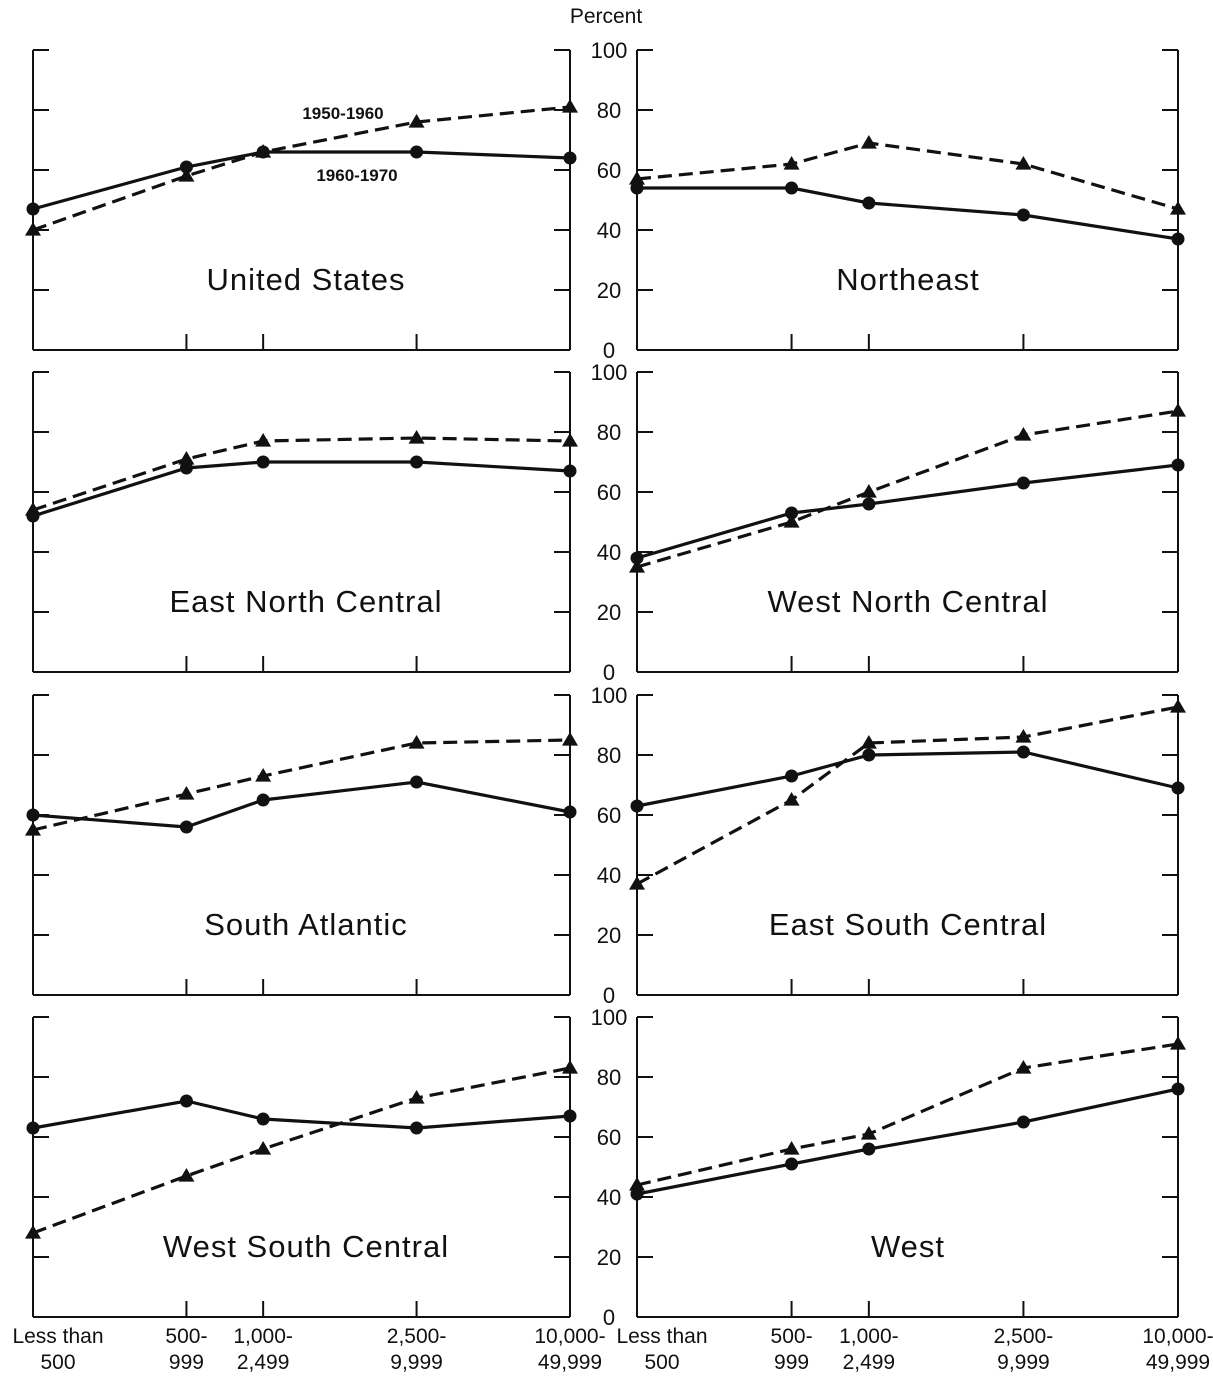 The image size is (1213, 1384). I want to click on x-tick-label: Less than 500, so click(661, 1349).